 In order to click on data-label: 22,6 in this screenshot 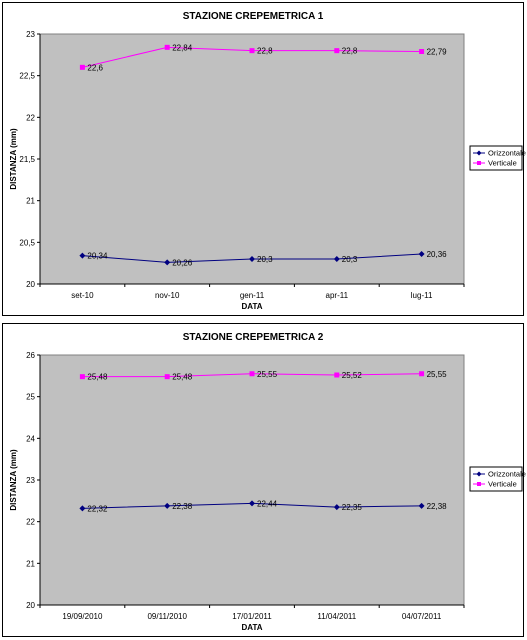, I will do `click(95, 67)`.